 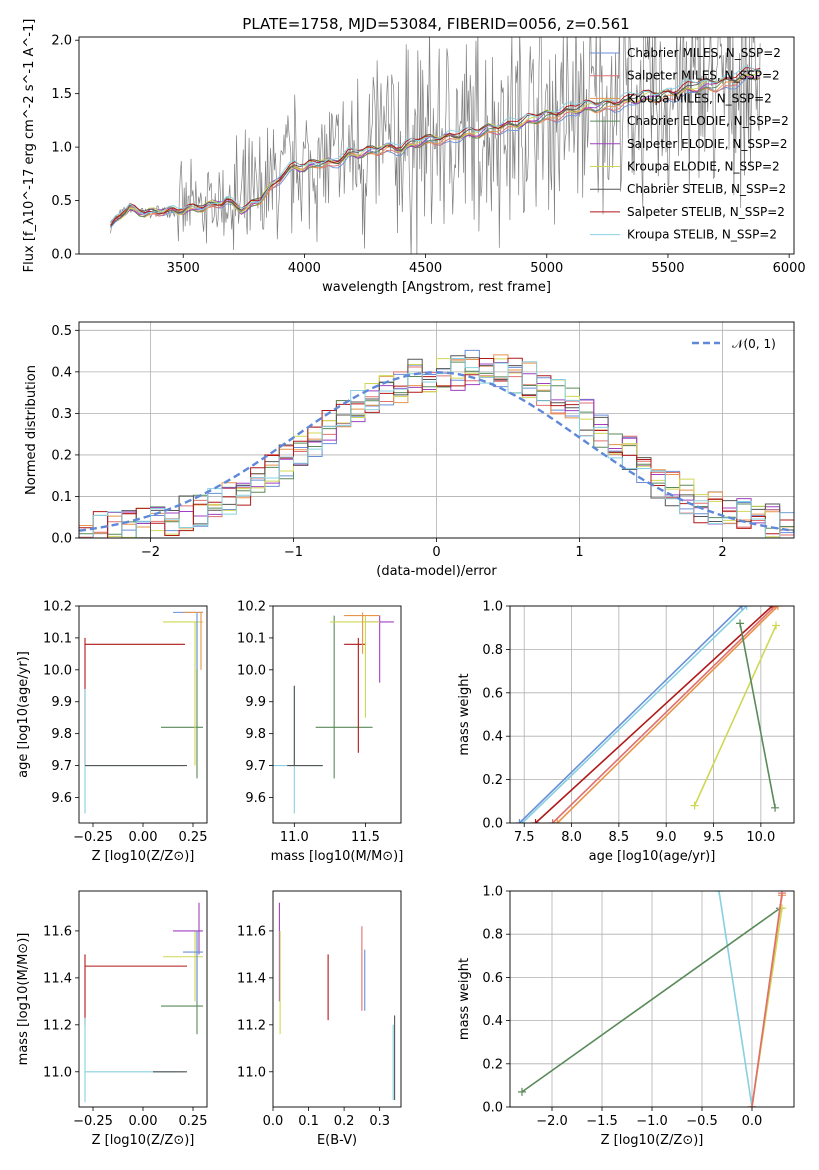 What do you see at coordinates (713, 837) in the screenshot?
I see `x-tick-label: 9.5` at bounding box center [713, 837].